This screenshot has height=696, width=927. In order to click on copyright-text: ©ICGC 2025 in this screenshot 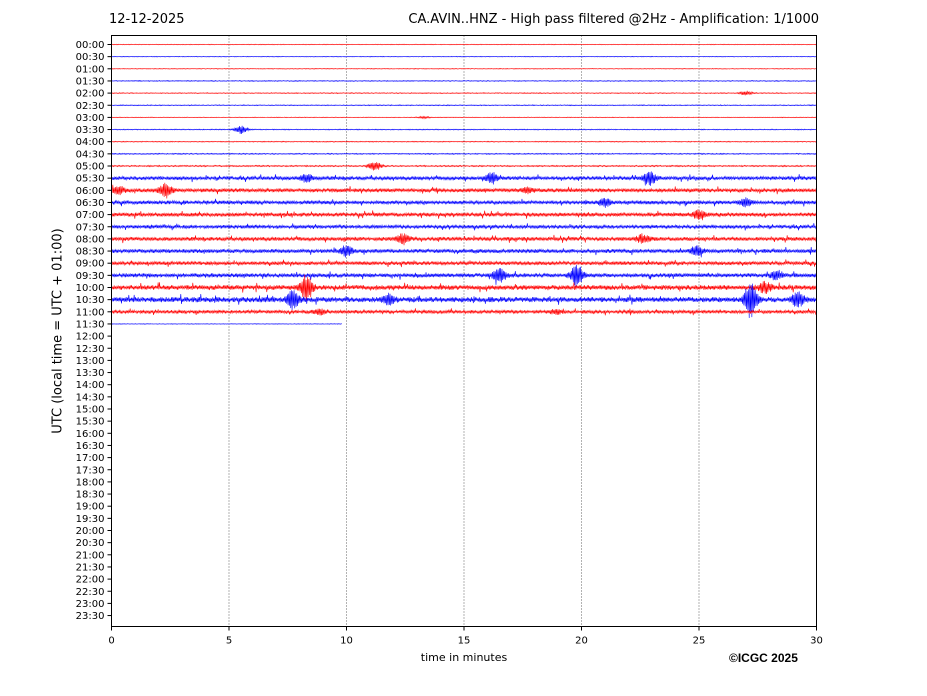, I will do `click(763, 658)`.